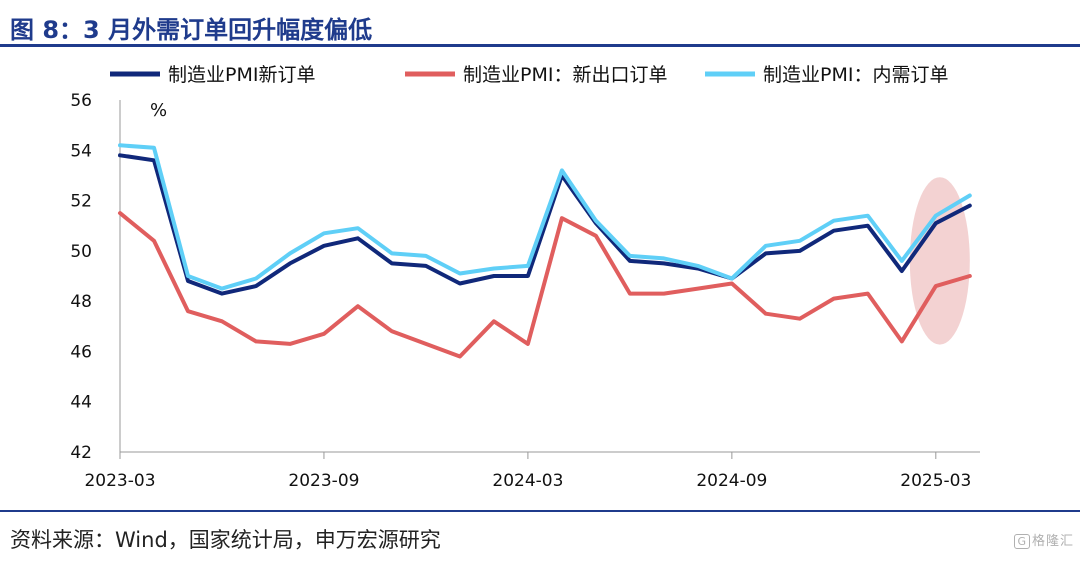 The width and height of the screenshot is (1080, 561). I want to click on title-rule, so click(540, 45).